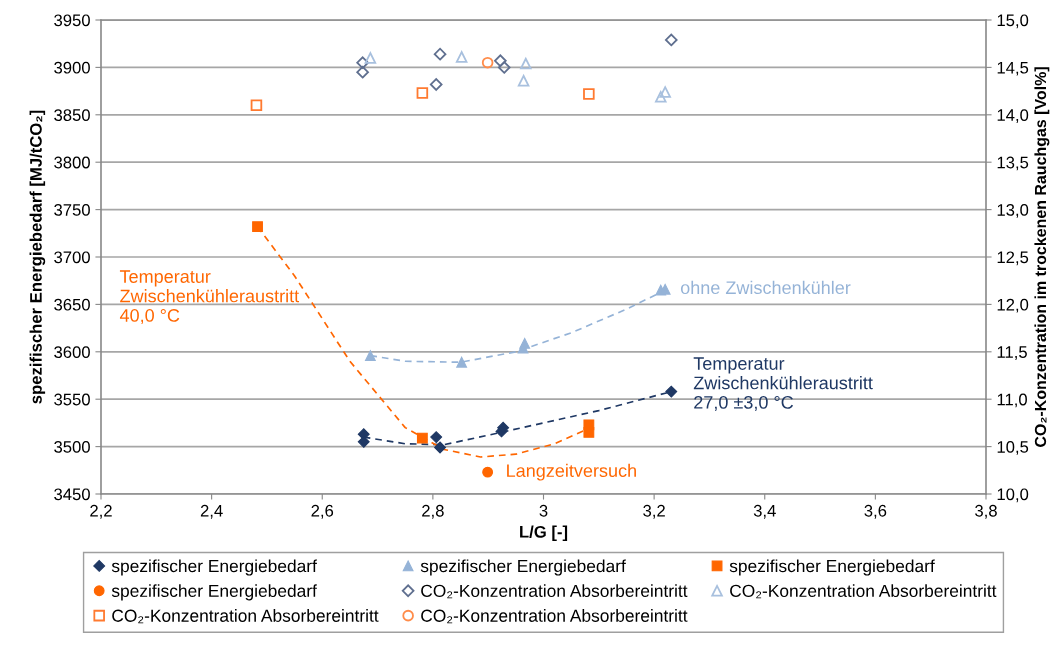  What do you see at coordinates (72, 447) in the screenshot?
I see `y-tick-label: 3500` at bounding box center [72, 447].